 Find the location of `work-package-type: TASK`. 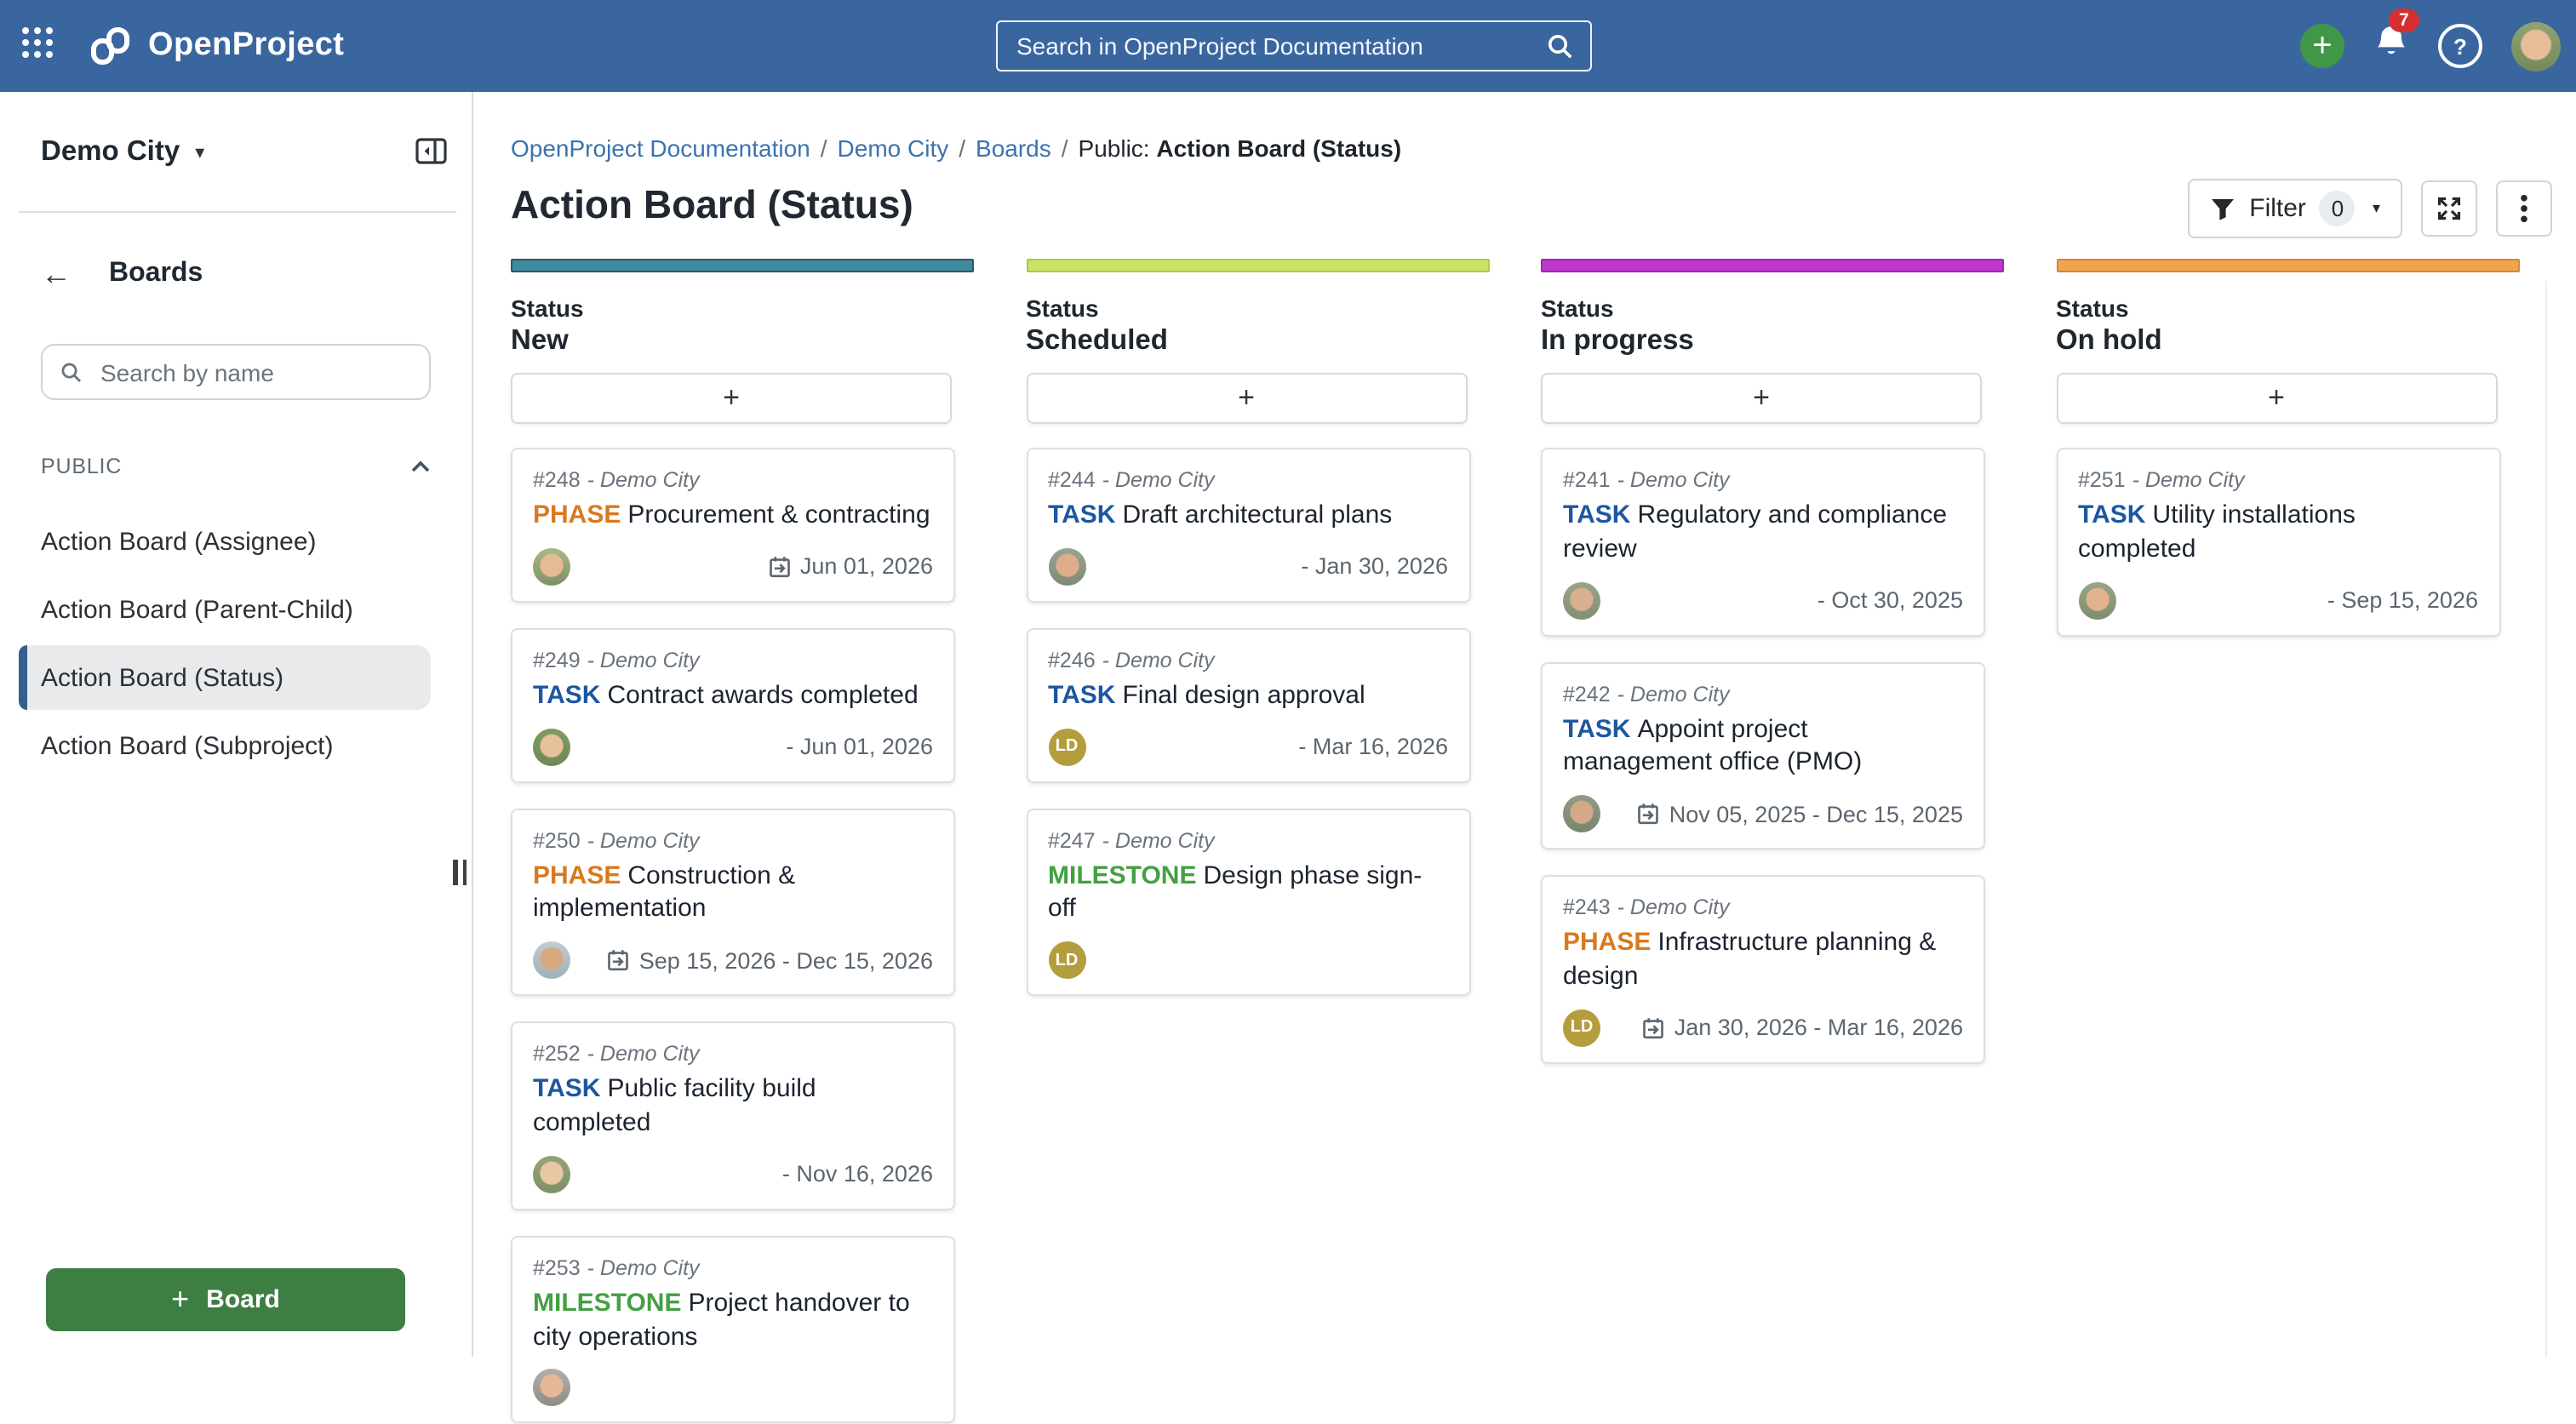

work-package-type: TASK is located at coordinates (1082, 514).